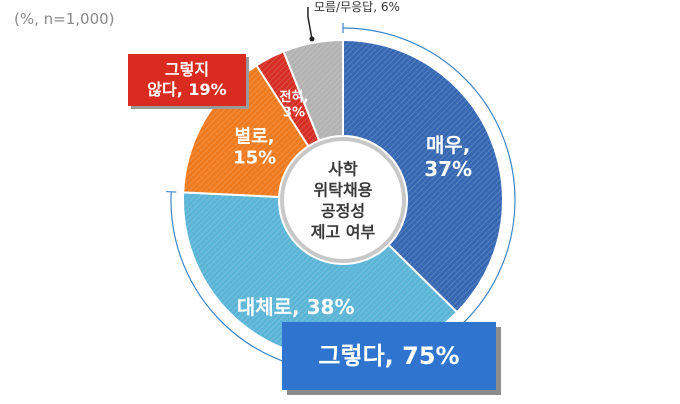 The image size is (680, 404). Describe the element at coordinates (343, 232) in the screenshot. I see `center-label-line: 제고 여부` at that location.